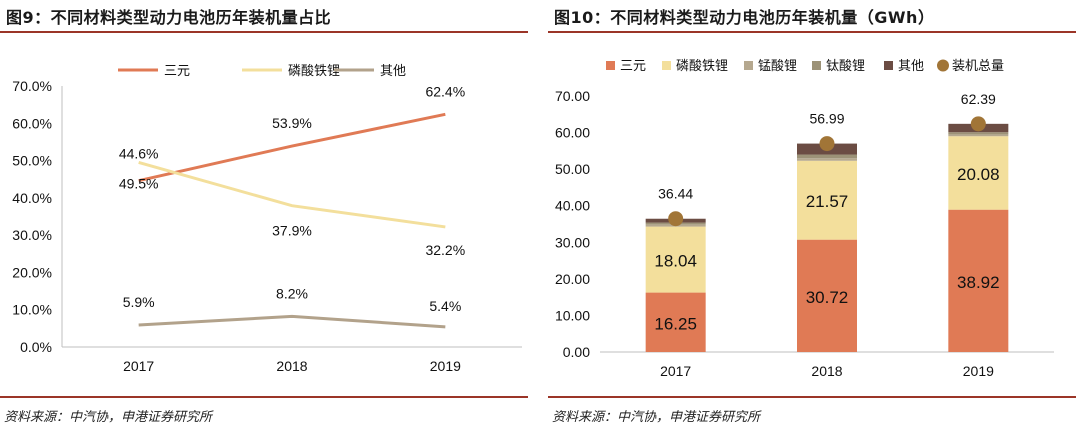  What do you see at coordinates (32, 123) in the screenshot?
I see `left-y-tick-label: 60.0%` at bounding box center [32, 123].